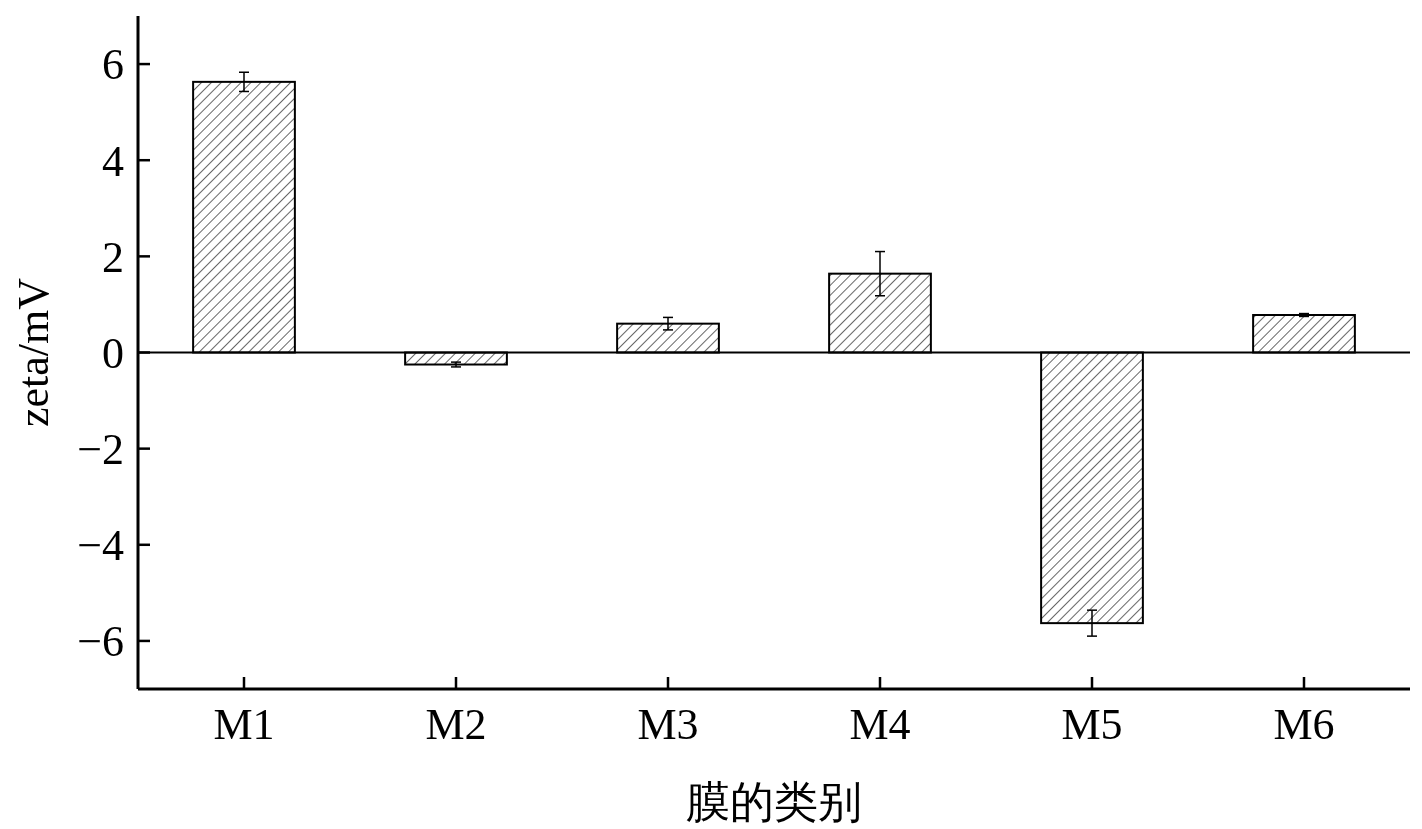 The image size is (1422, 829). Describe the element at coordinates (113, 65) in the screenshot. I see `y-tick-label: 6` at that location.